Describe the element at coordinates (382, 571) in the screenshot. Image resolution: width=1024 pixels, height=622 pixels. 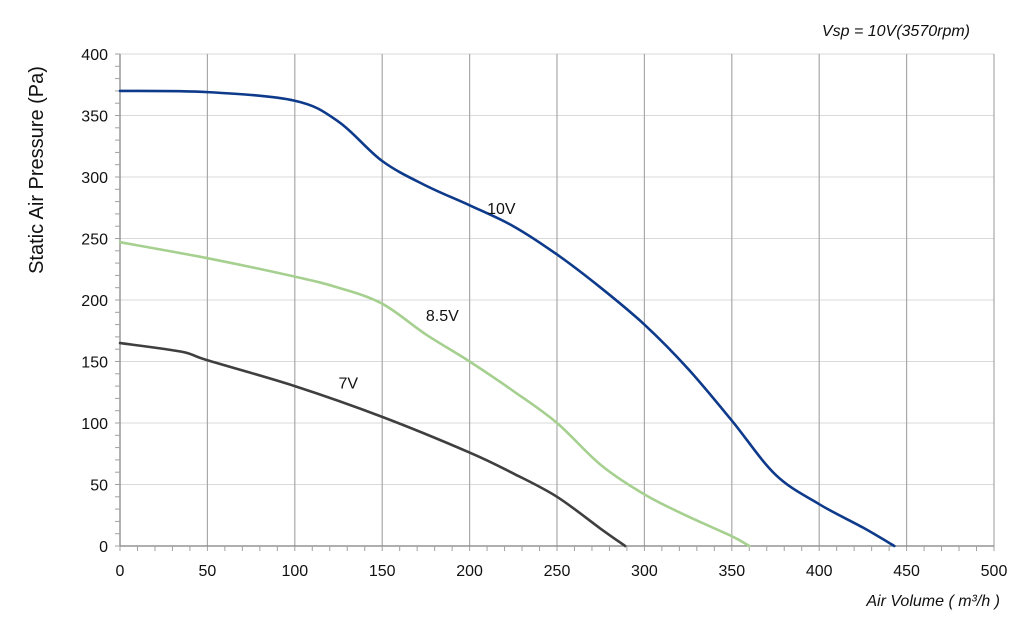
I see `x-tick-label: 150` at that location.